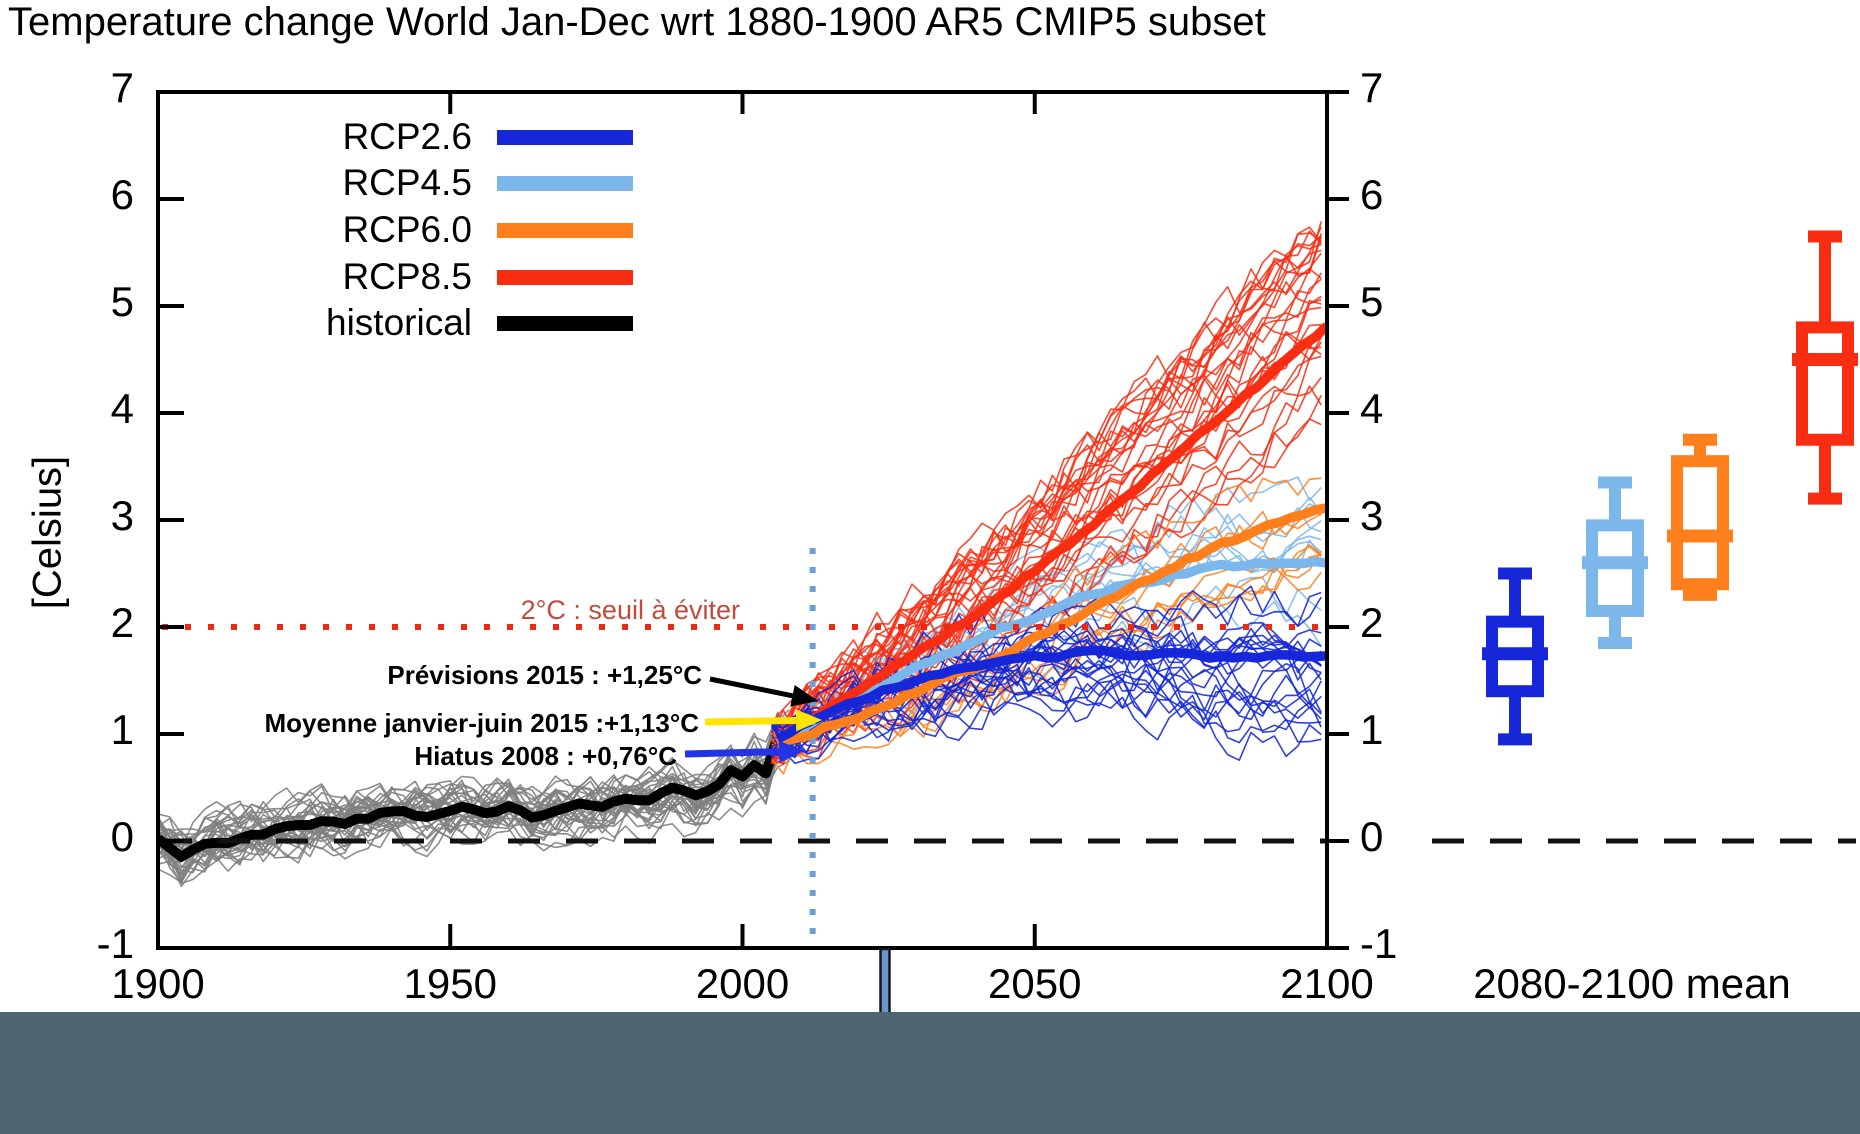 The image size is (1860, 1134). I want to click on y-axis-tick-left-7: 7, so click(122, 87).